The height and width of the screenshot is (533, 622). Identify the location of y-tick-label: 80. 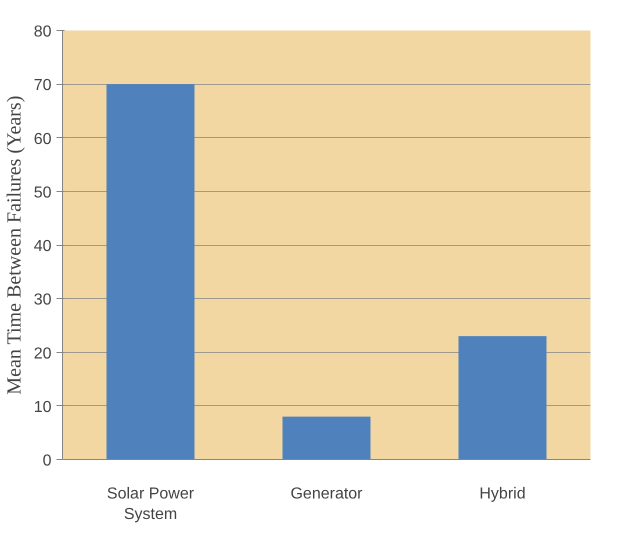
(43, 32).